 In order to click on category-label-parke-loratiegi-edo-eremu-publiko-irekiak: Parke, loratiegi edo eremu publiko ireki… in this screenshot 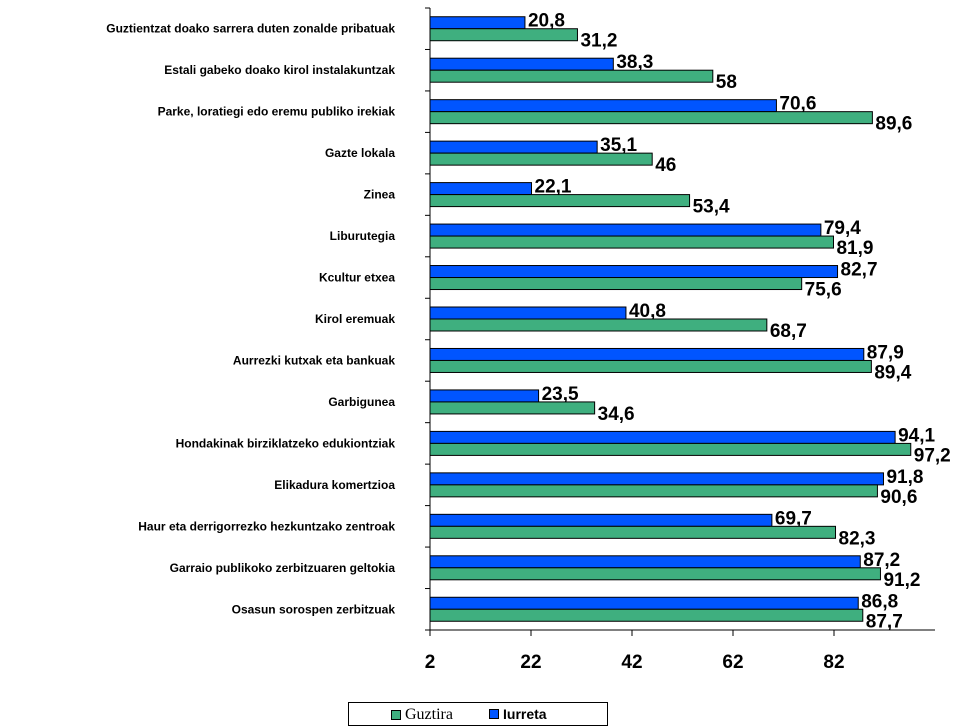, I will do `click(277, 112)`.